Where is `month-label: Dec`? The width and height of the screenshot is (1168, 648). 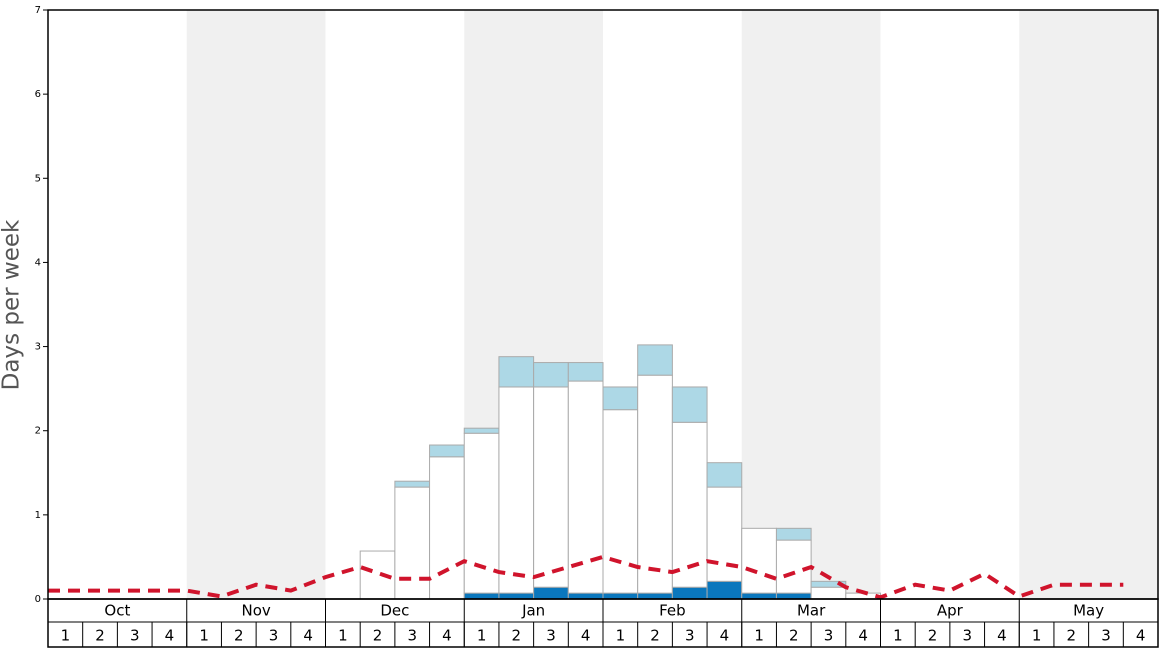 month-label: Dec is located at coordinates (394, 611).